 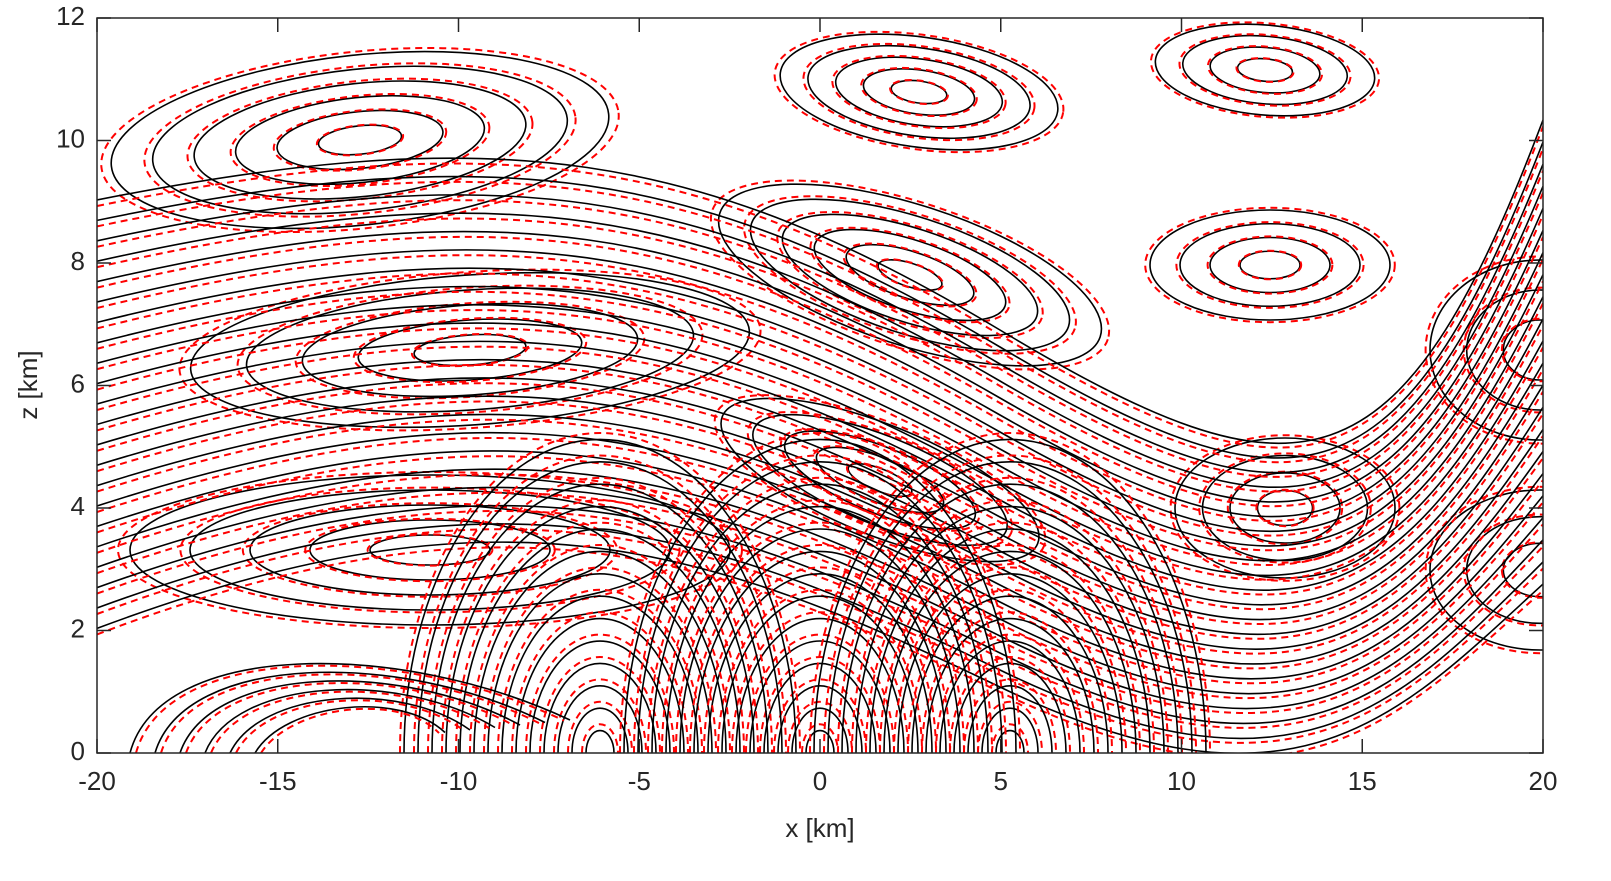 What do you see at coordinates (70, 16) in the screenshot?
I see `y-tick-label: 12` at bounding box center [70, 16].